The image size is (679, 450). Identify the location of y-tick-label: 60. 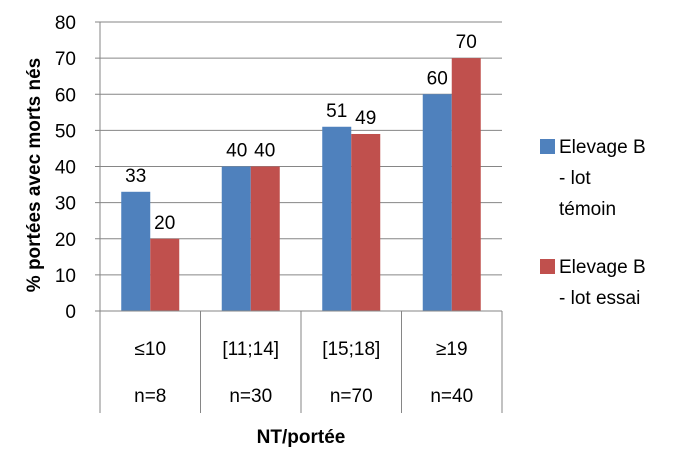
(65, 95).